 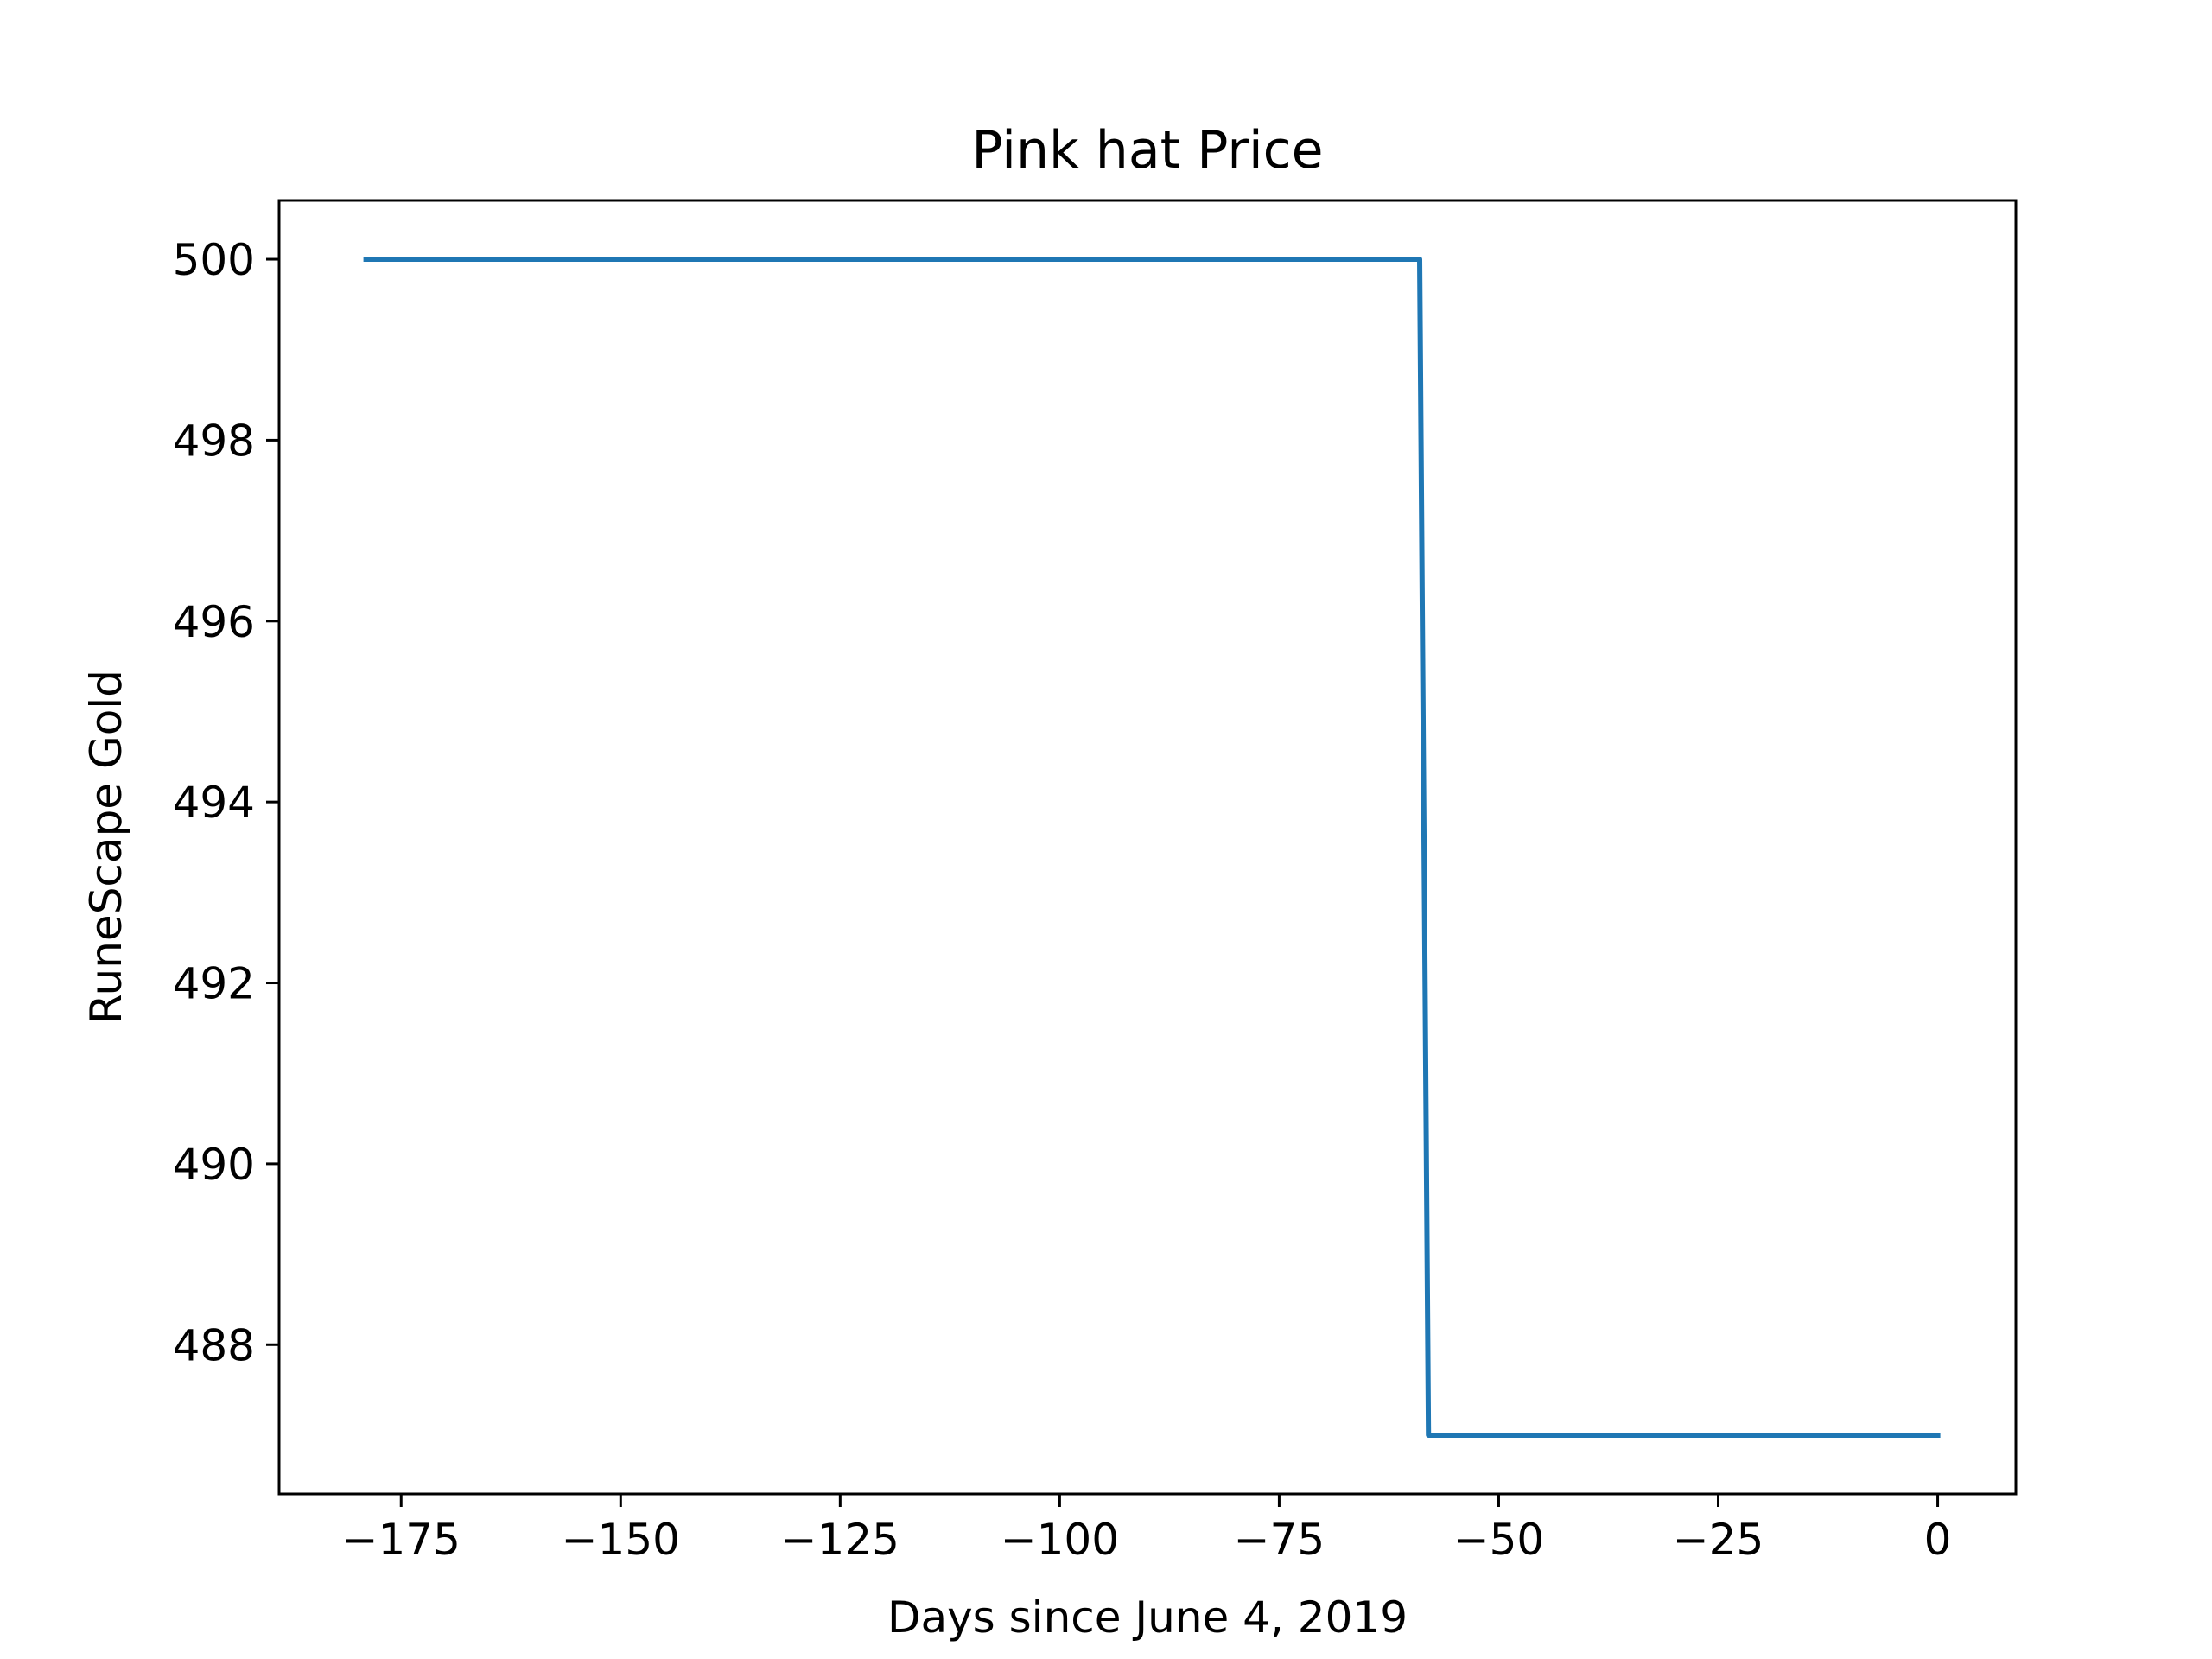 What do you see at coordinates (1147, 150) in the screenshot?
I see `chart-title: Pink hat Price` at bounding box center [1147, 150].